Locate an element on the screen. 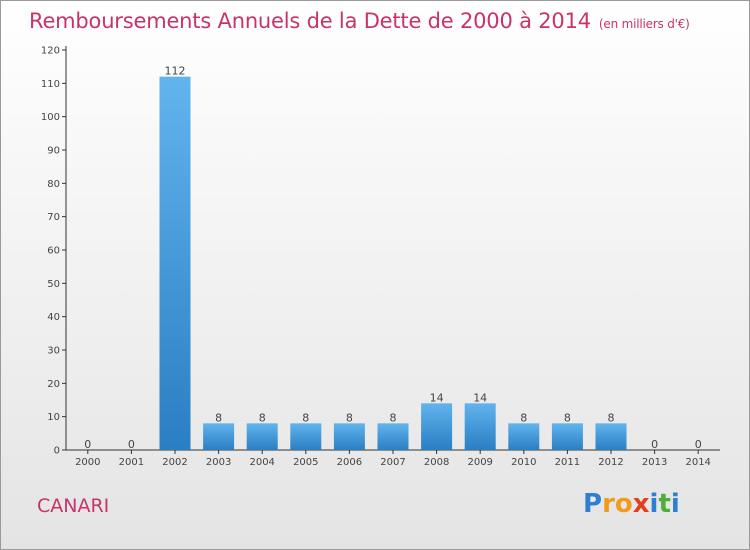 The image size is (750, 550). y-tick-label: 30 is located at coordinates (53, 351).